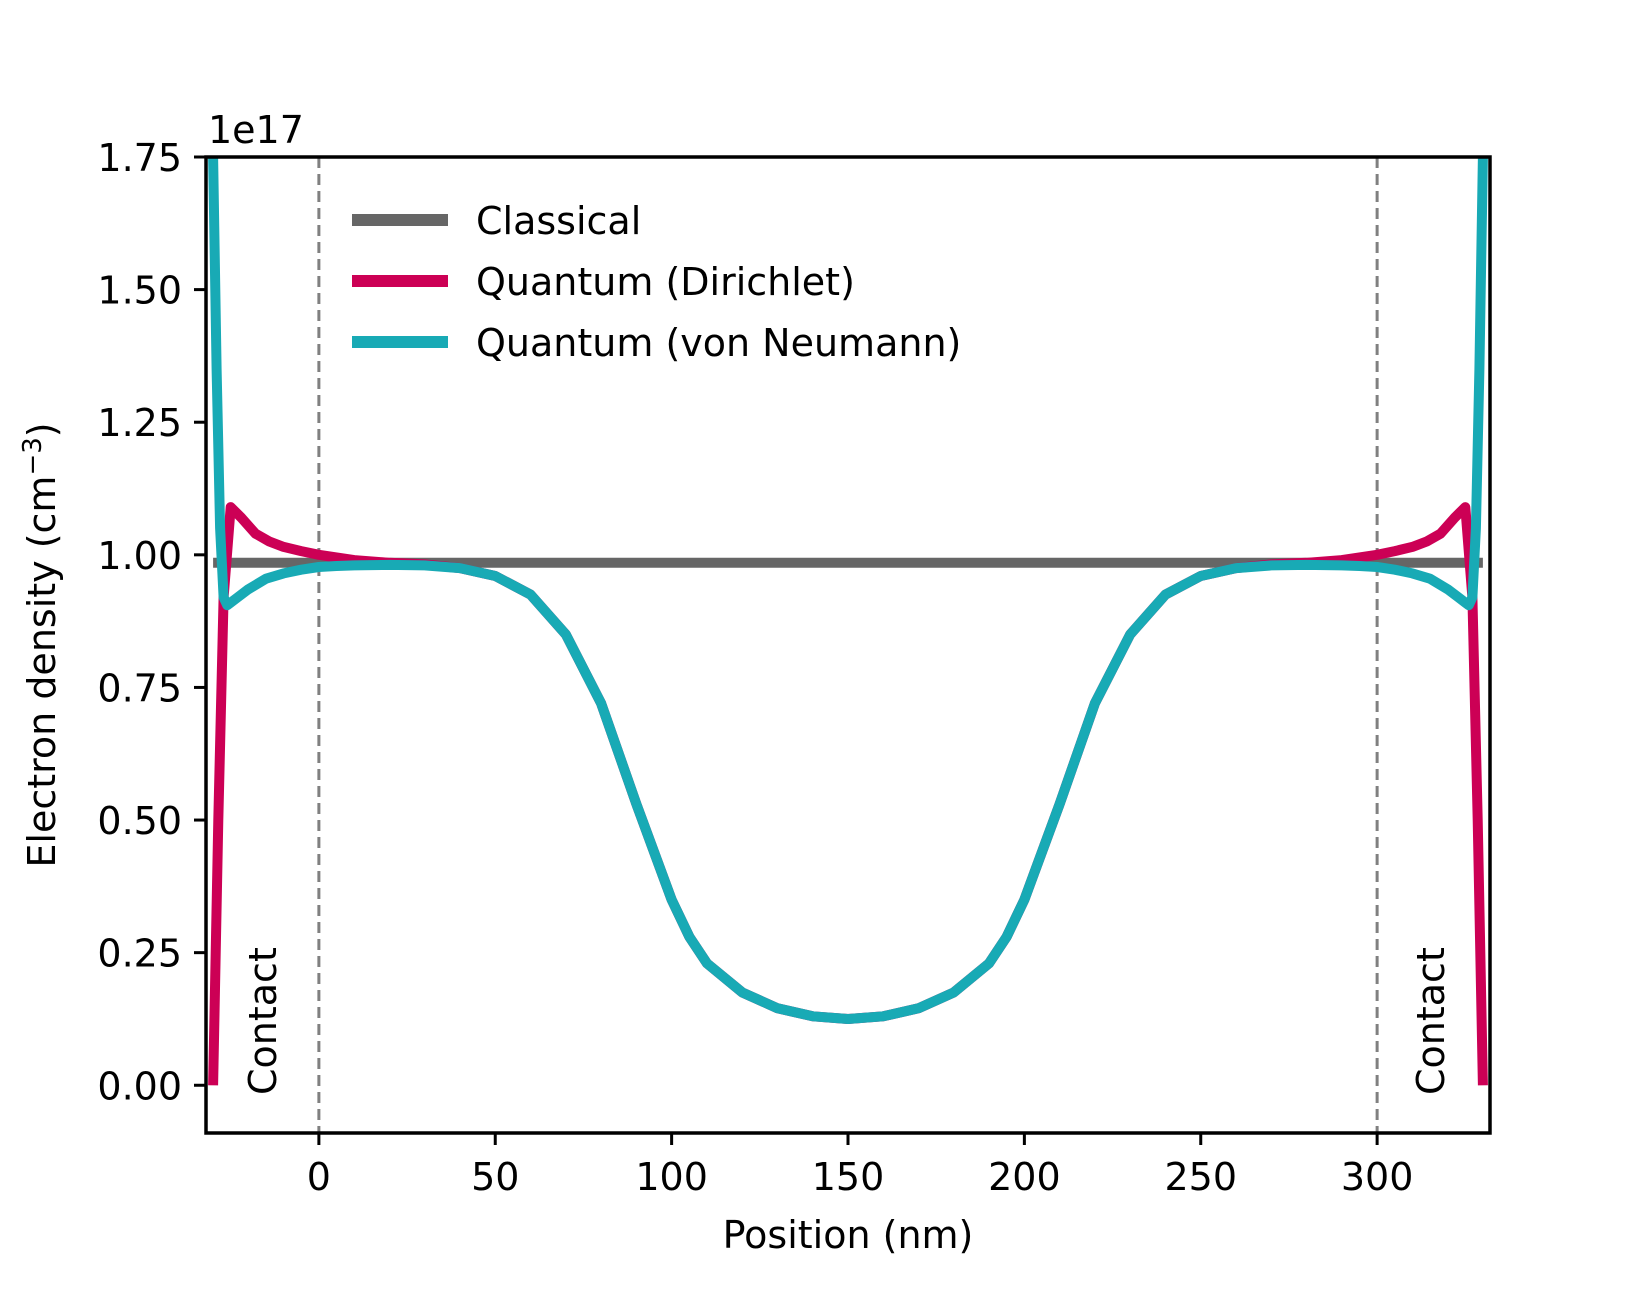 The height and width of the screenshot is (1290, 1650). What do you see at coordinates (319, 1177) in the screenshot?
I see `x-tick-label: 0` at bounding box center [319, 1177].